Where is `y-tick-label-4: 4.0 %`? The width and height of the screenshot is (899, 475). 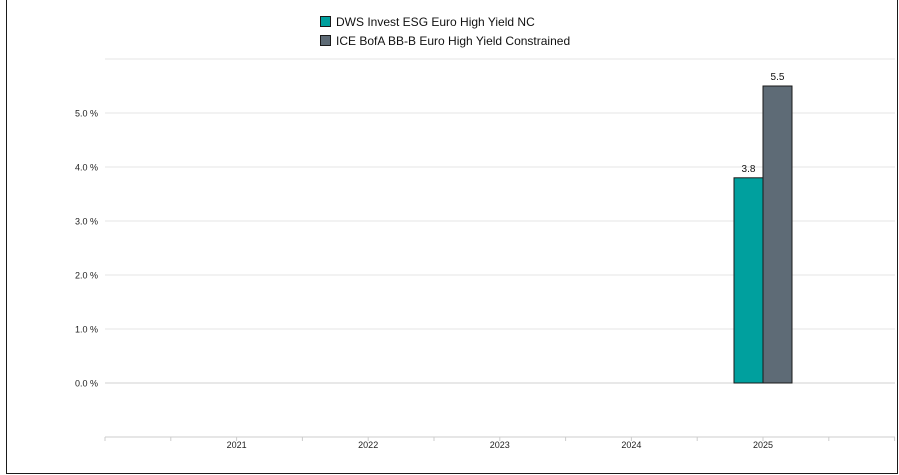
y-tick-label-4: 4.0 % is located at coordinates (86, 168).